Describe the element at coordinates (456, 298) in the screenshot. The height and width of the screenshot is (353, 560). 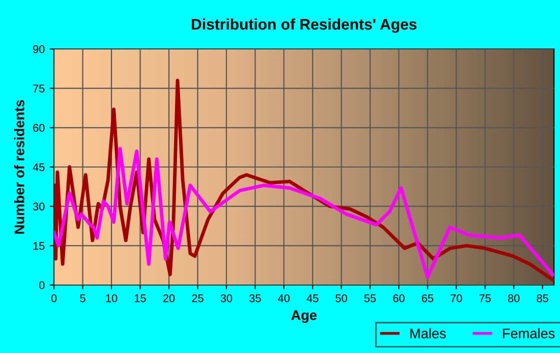
I see `x-tick-label: 70` at that location.